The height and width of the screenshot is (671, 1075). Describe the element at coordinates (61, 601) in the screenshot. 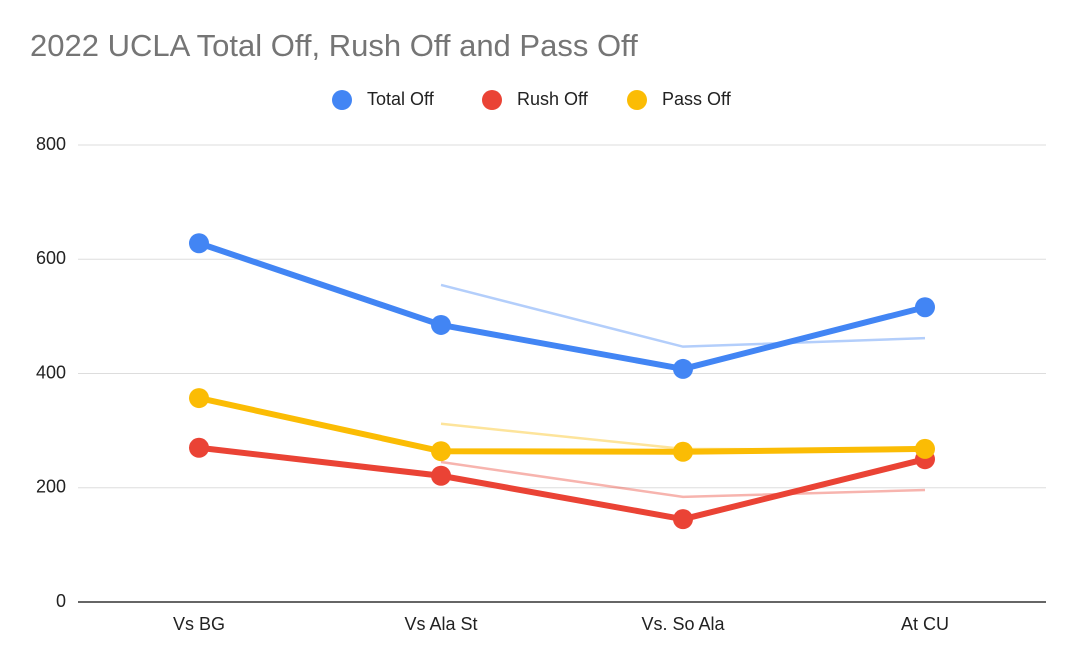

I see `y-tick-label: 0` at that location.